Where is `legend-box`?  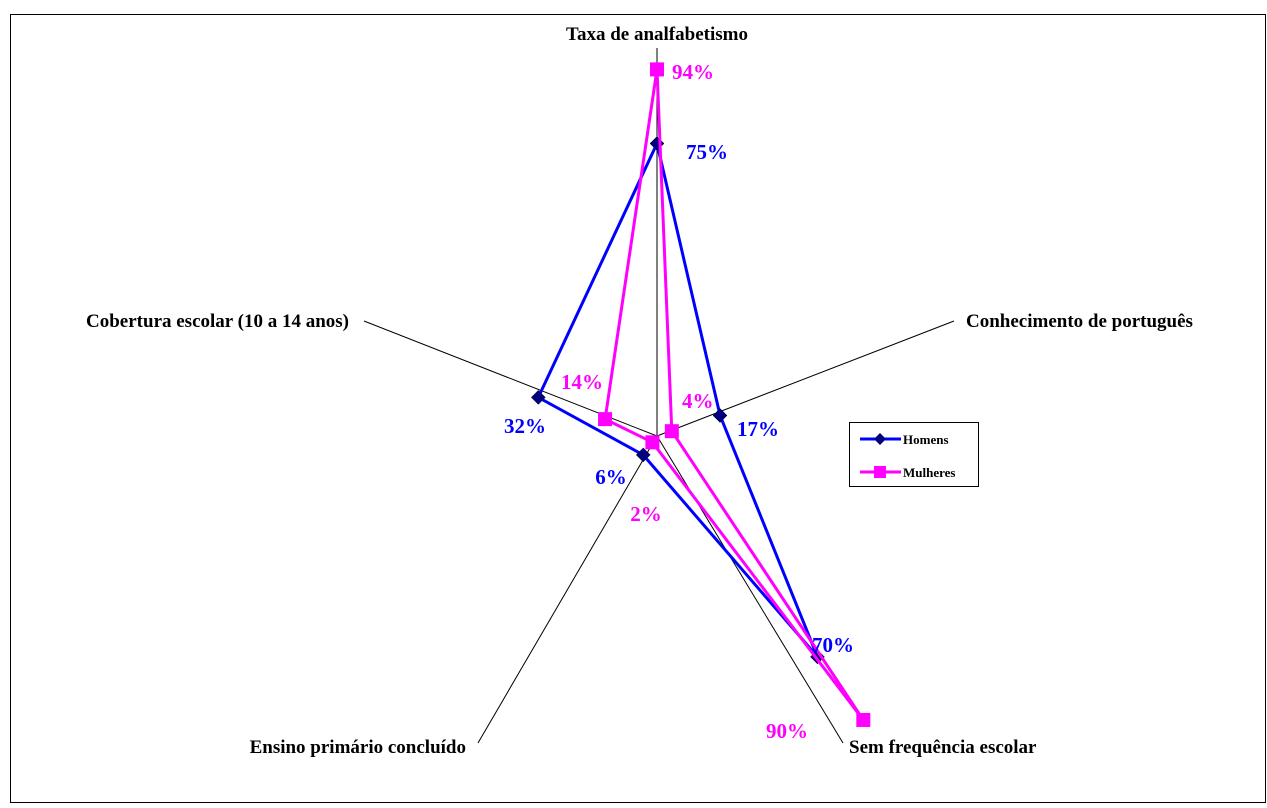
legend-box is located at coordinates (914, 454).